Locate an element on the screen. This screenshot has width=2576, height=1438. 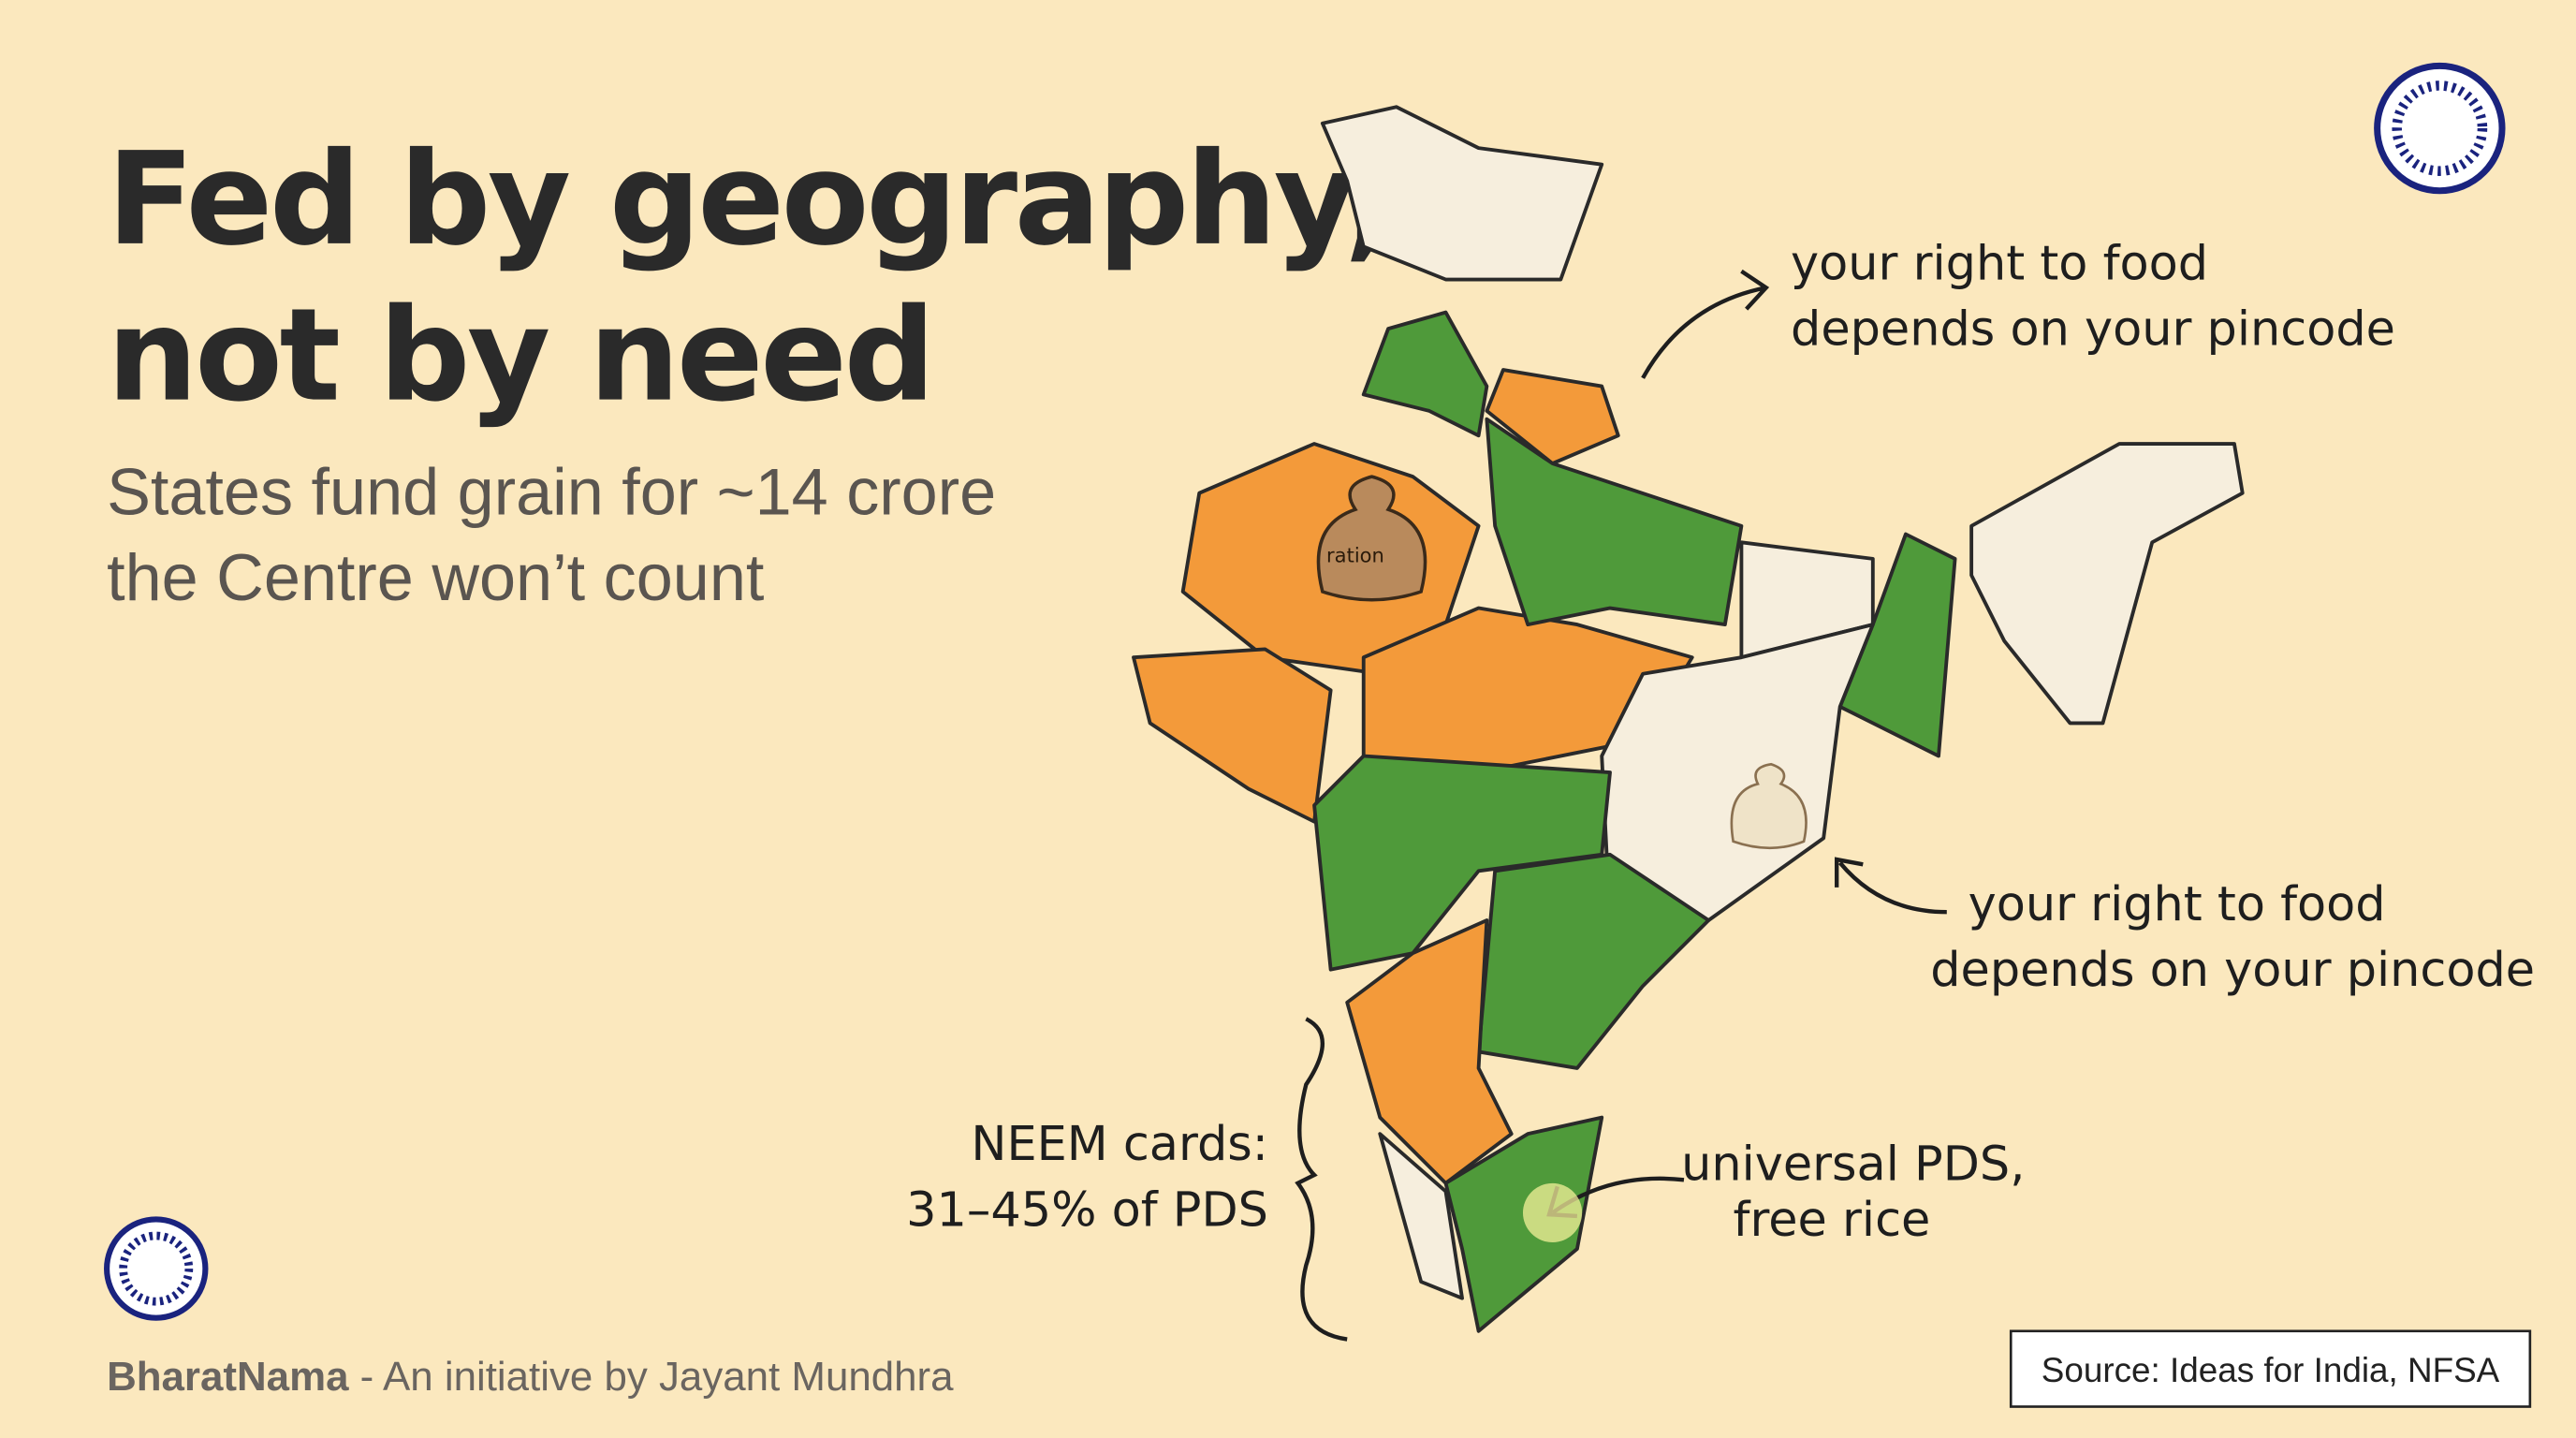
annotation: universal PDS, is located at coordinates (1853, 1164).